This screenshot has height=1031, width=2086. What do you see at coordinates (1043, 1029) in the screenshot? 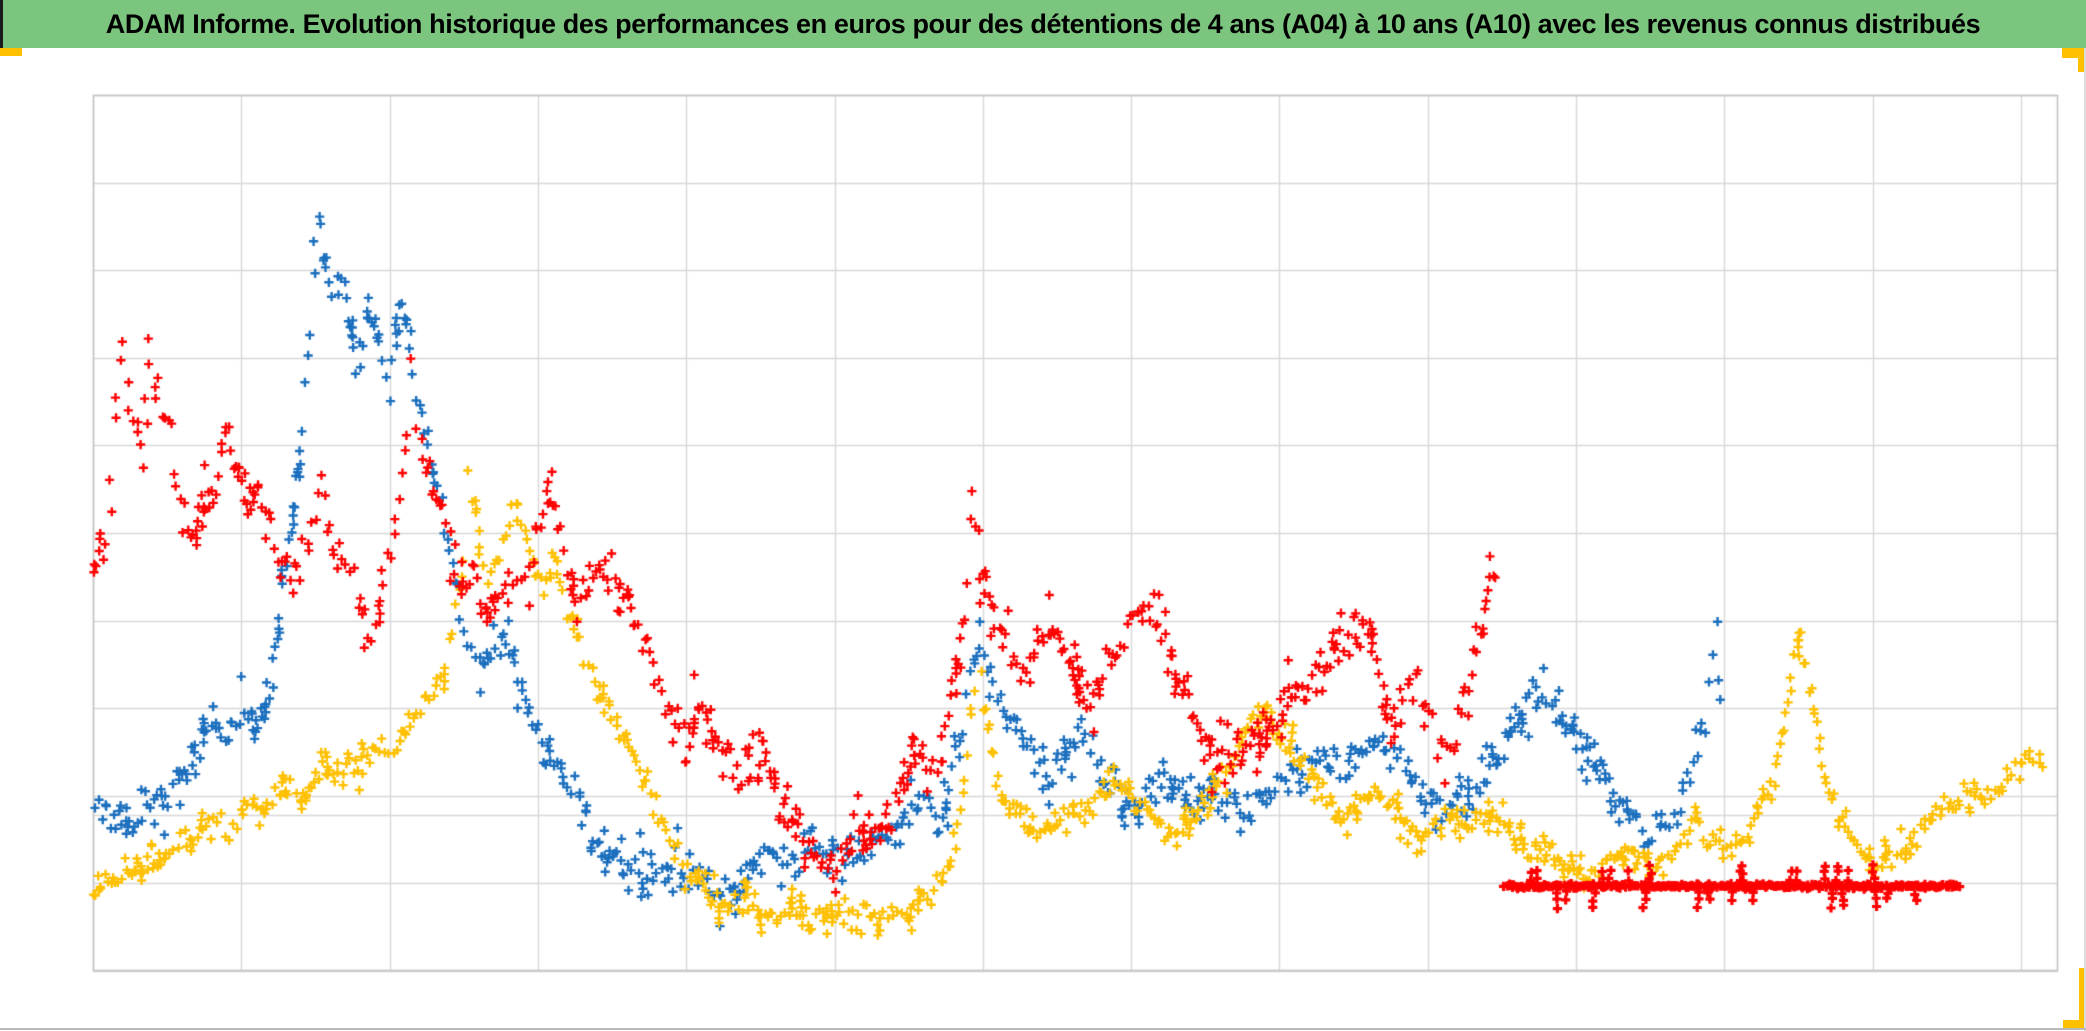
I see `page-bottom-edge` at bounding box center [1043, 1029].